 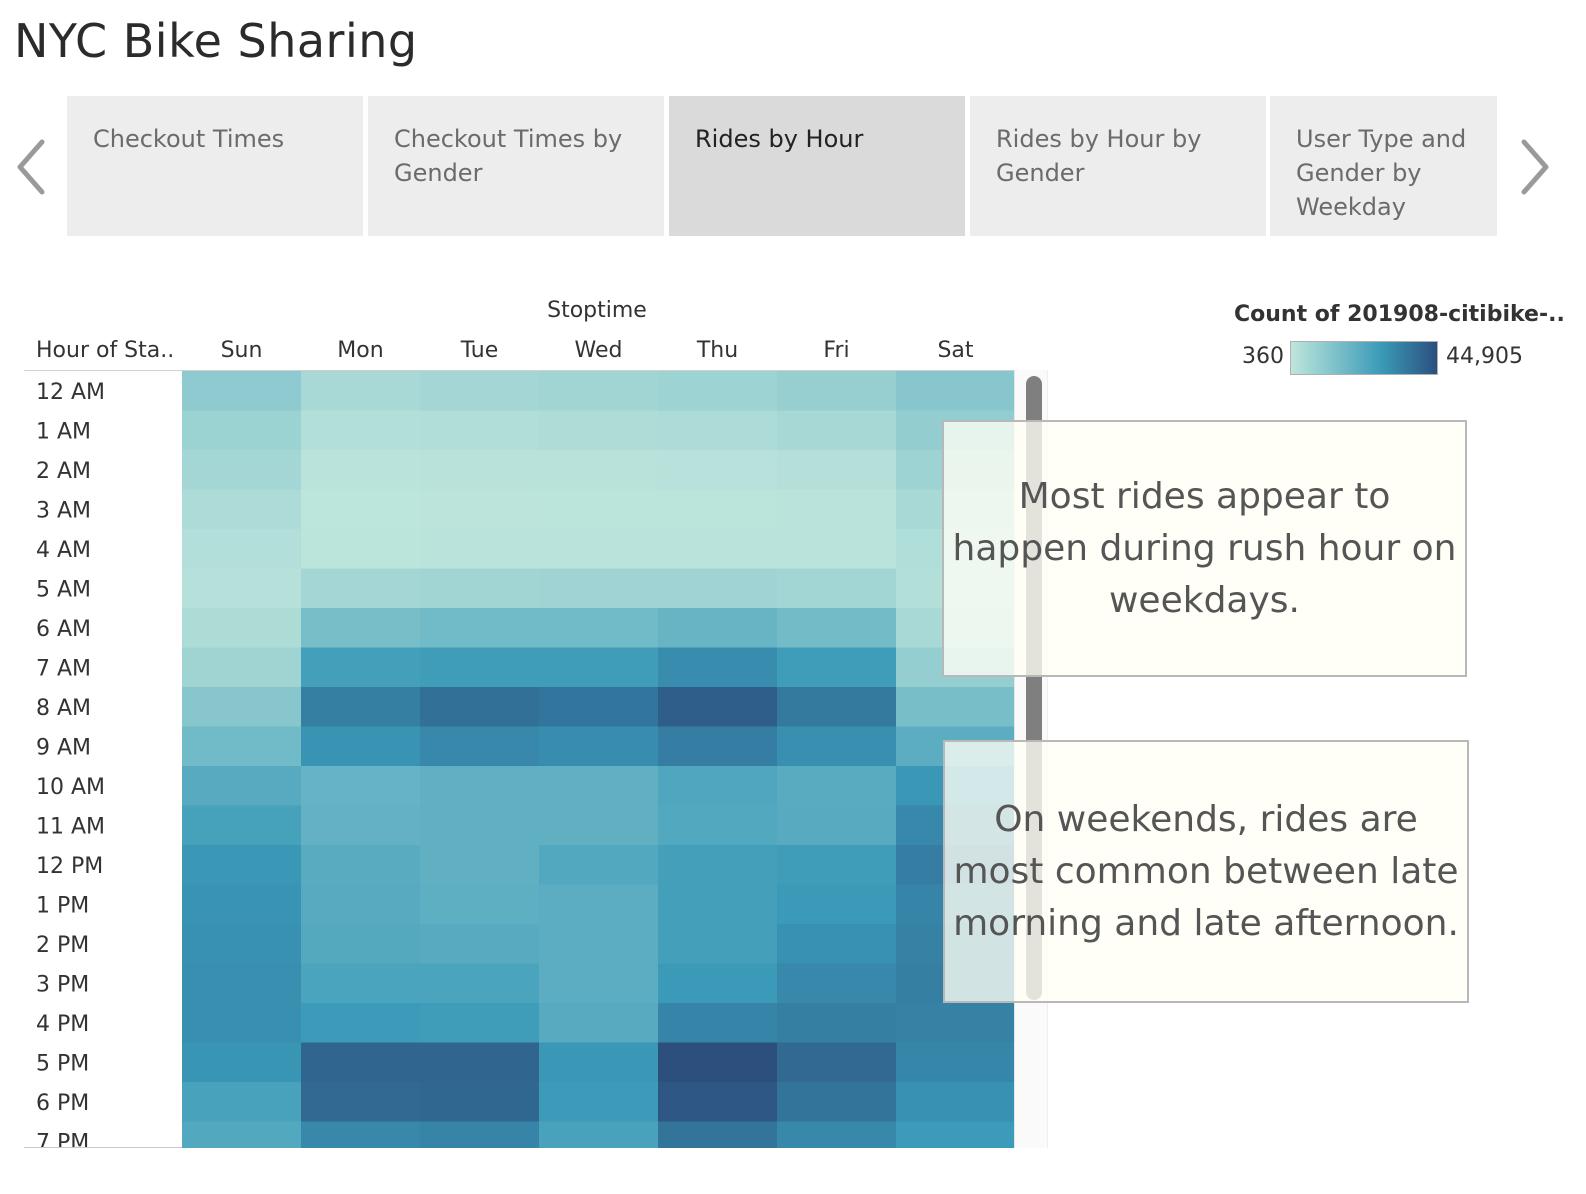 I want to click on story-tab-rides-by-hour: Rides by Hour, so click(x=817, y=166).